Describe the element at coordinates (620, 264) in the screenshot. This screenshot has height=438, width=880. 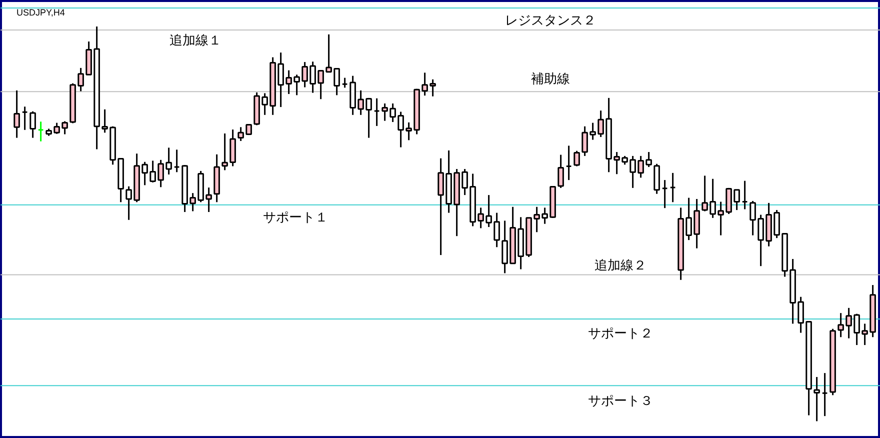
I see `ref-line-label: 追加線２` at that location.